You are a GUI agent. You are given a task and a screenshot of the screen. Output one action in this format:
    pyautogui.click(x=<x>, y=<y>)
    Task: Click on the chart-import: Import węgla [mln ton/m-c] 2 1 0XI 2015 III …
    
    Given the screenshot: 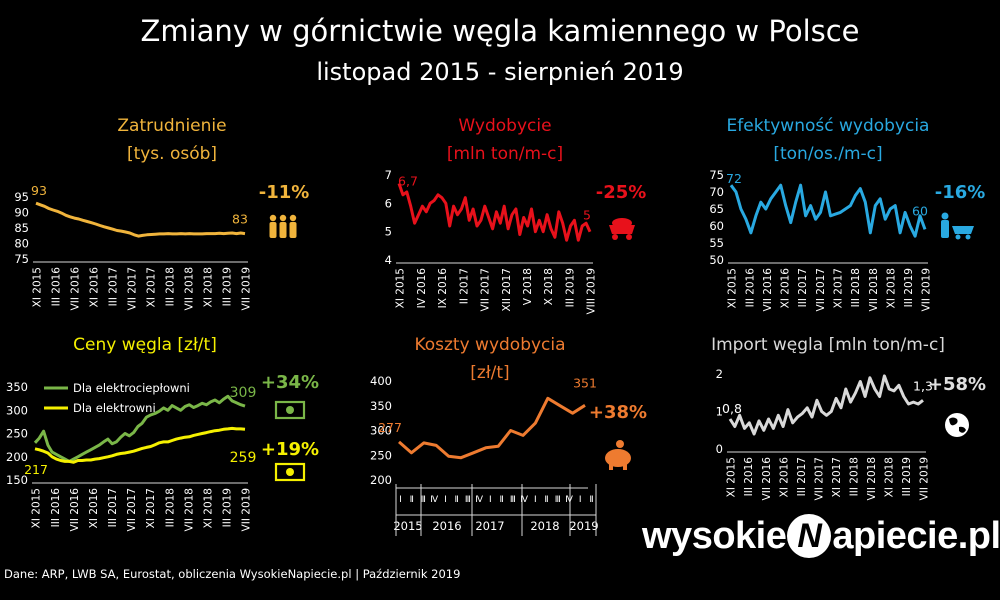 What is the action you would take?
    pyautogui.click(x=848, y=417)
    